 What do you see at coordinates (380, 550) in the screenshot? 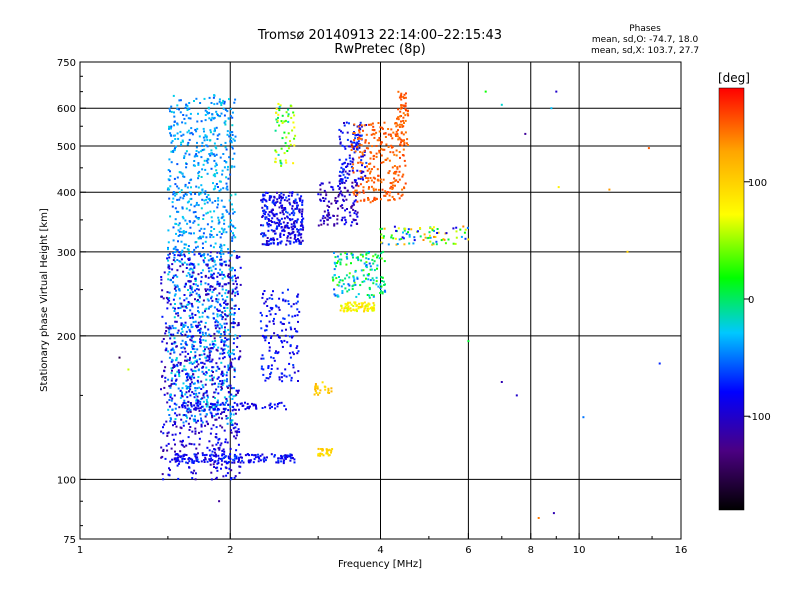
I see `x-tick-label: 4` at bounding box center [380, 550].